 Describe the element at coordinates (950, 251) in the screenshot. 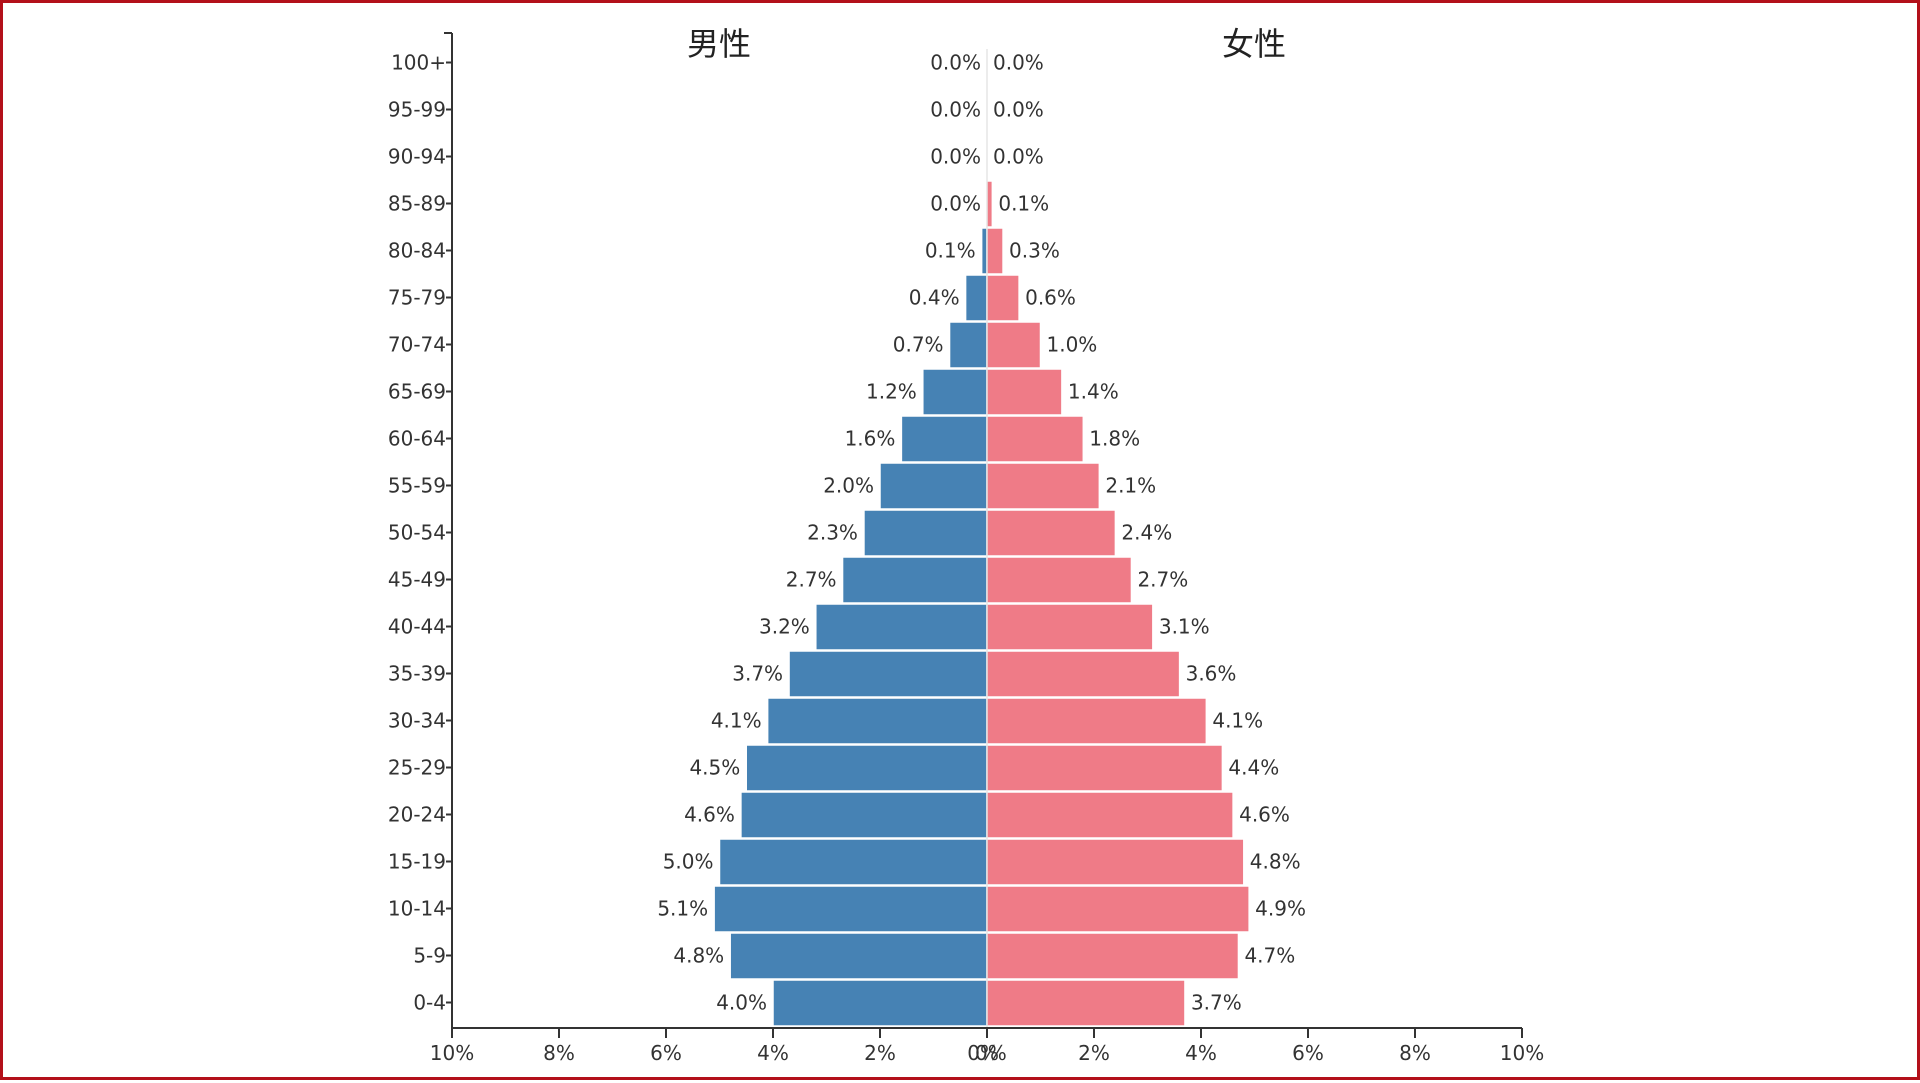

I see `value-label-male: 0.1%` at that location.